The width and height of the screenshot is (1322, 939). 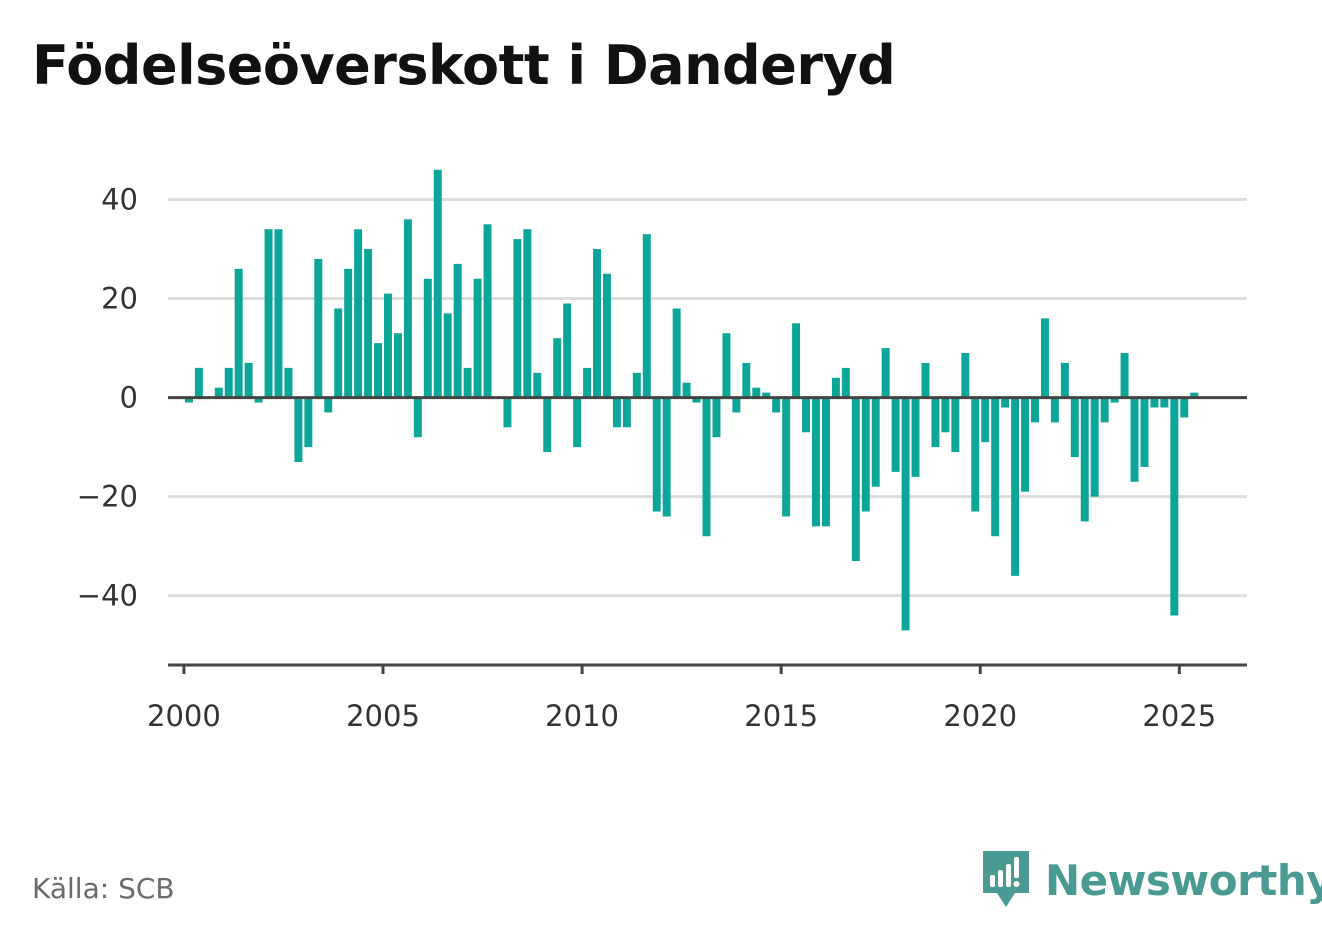 What do you see at coordinates (464, 65) in the screenshot?
I see `chart-title: Födelseöverskott i Danderyd` at bounding box center [464, 65].